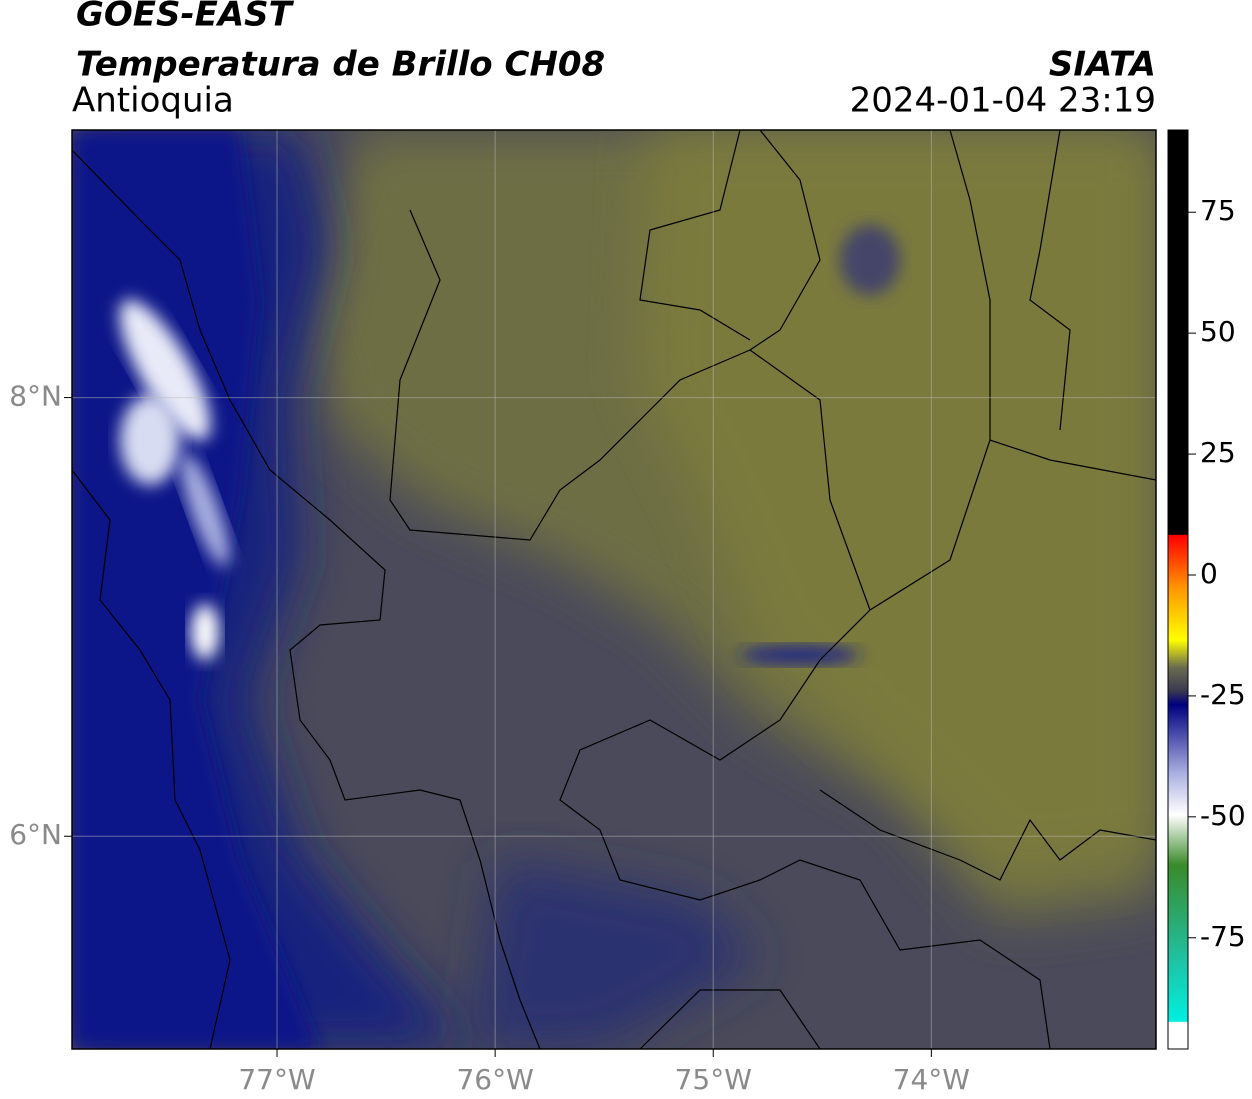 The height and width of the screenshot is (1099, 1252). What do you see at coordinates (1102, 65) in the screenshot?
I see `source: SIATA` at bounding box center [1102, 65].